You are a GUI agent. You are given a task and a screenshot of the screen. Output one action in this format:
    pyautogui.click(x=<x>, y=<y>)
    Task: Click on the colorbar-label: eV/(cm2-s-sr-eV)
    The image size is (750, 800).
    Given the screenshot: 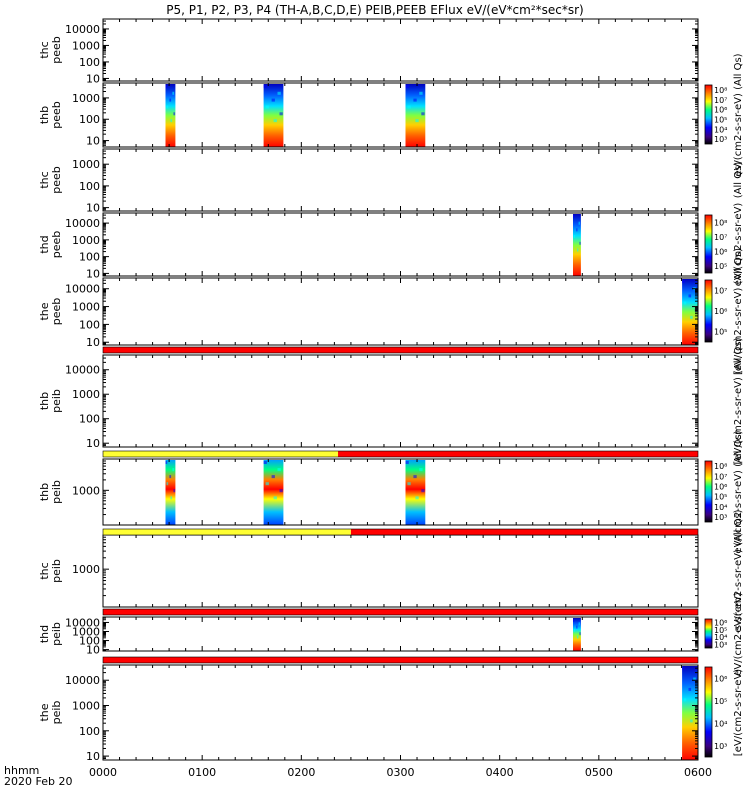 What is the action you would take?
    pyautogui.click(x=738, y=245)
    